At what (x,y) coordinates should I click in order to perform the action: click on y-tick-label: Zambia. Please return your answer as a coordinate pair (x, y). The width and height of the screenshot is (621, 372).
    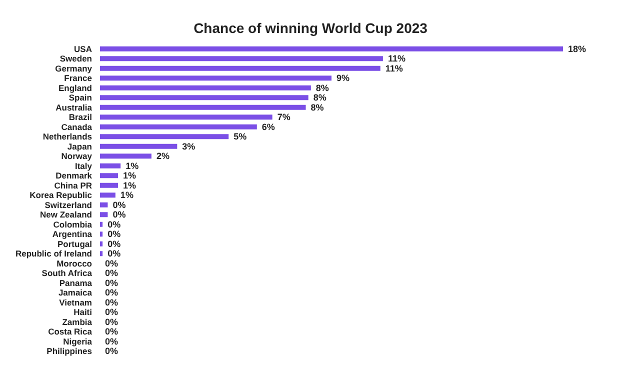
    Looking at the image, I should click on (77, 321).